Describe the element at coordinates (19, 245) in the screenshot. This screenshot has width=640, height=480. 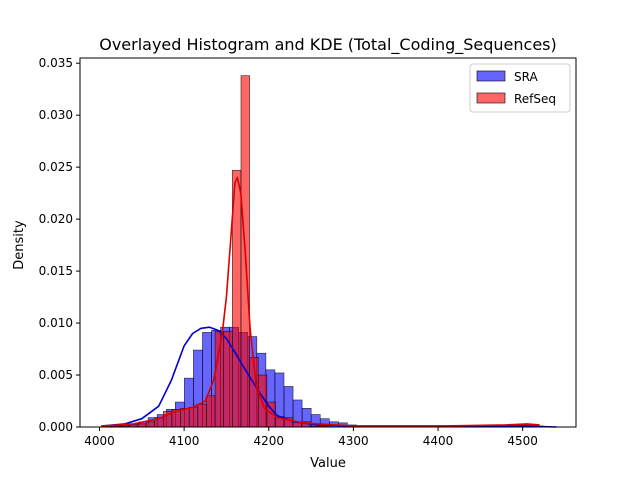
I see `y-axis-label: Density` at that location.